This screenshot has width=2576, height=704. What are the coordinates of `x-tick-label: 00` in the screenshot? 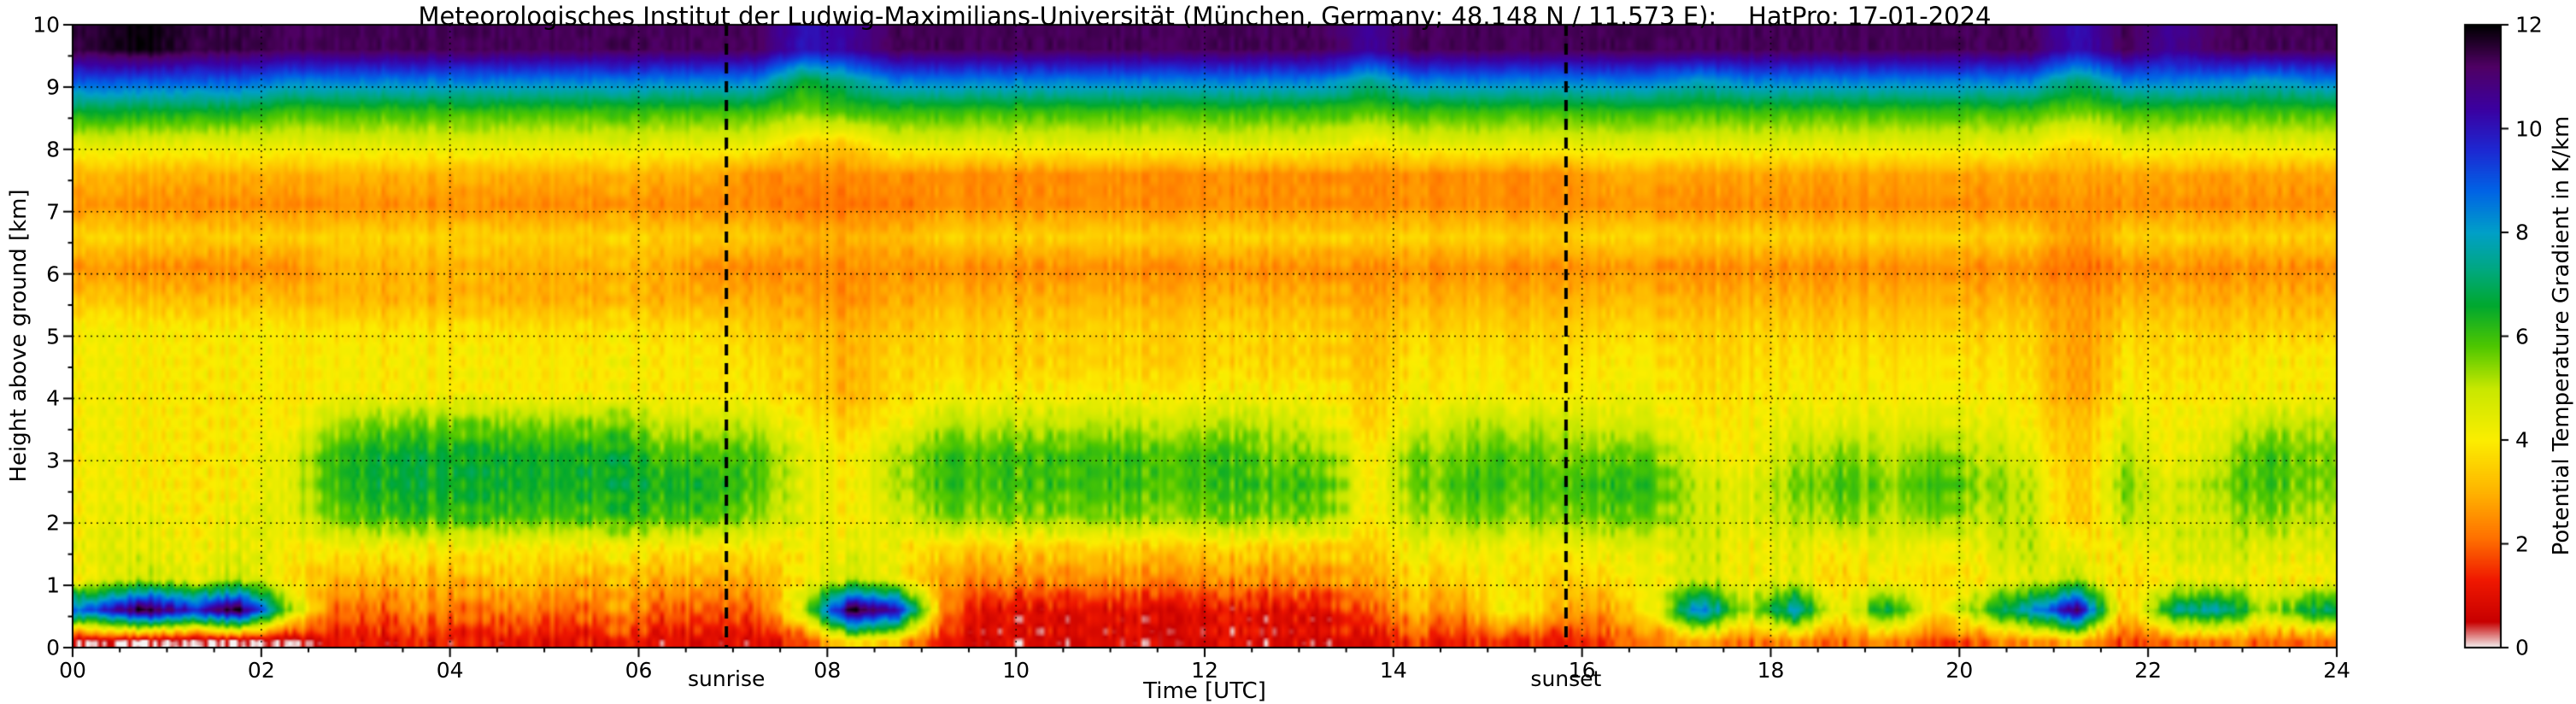 It's located at (72, 670).